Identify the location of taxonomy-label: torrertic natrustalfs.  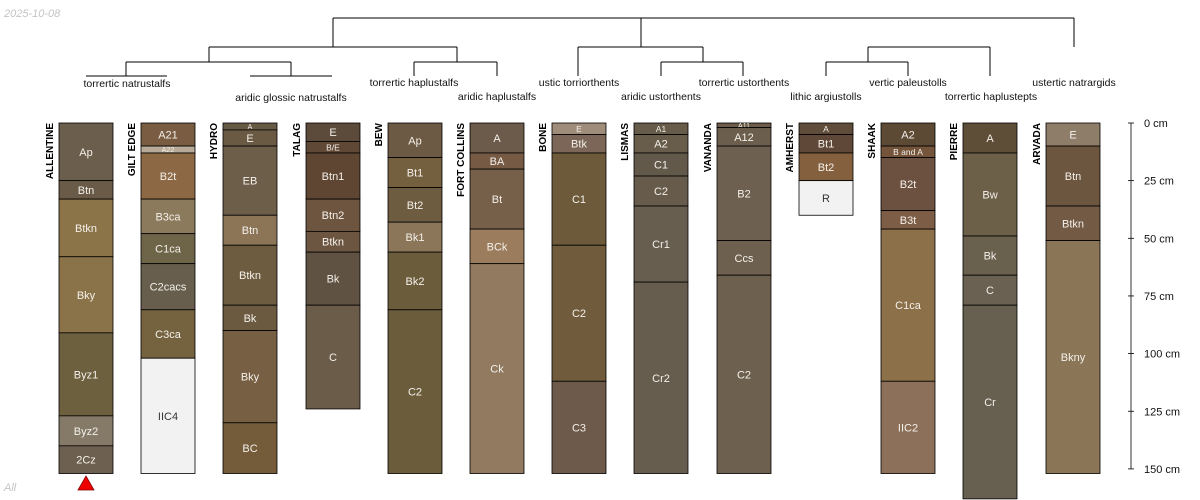
(127, 84).